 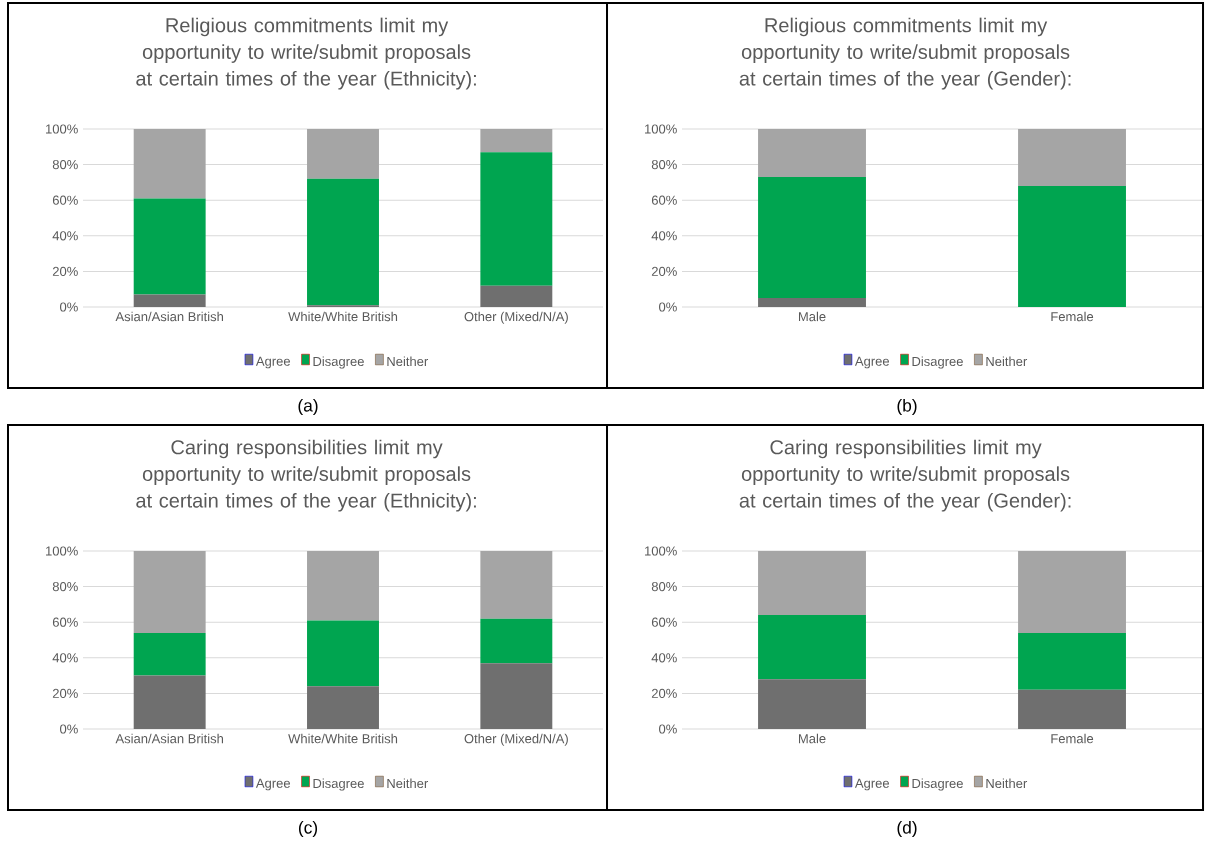 What do you see at coordinates (905, 475) in the screenshot?
I see `chart-title: Caring responsibilities limit my opportunity to write/submit proposals at certain times of the year (Gender):` at bounding box center [905, 475].